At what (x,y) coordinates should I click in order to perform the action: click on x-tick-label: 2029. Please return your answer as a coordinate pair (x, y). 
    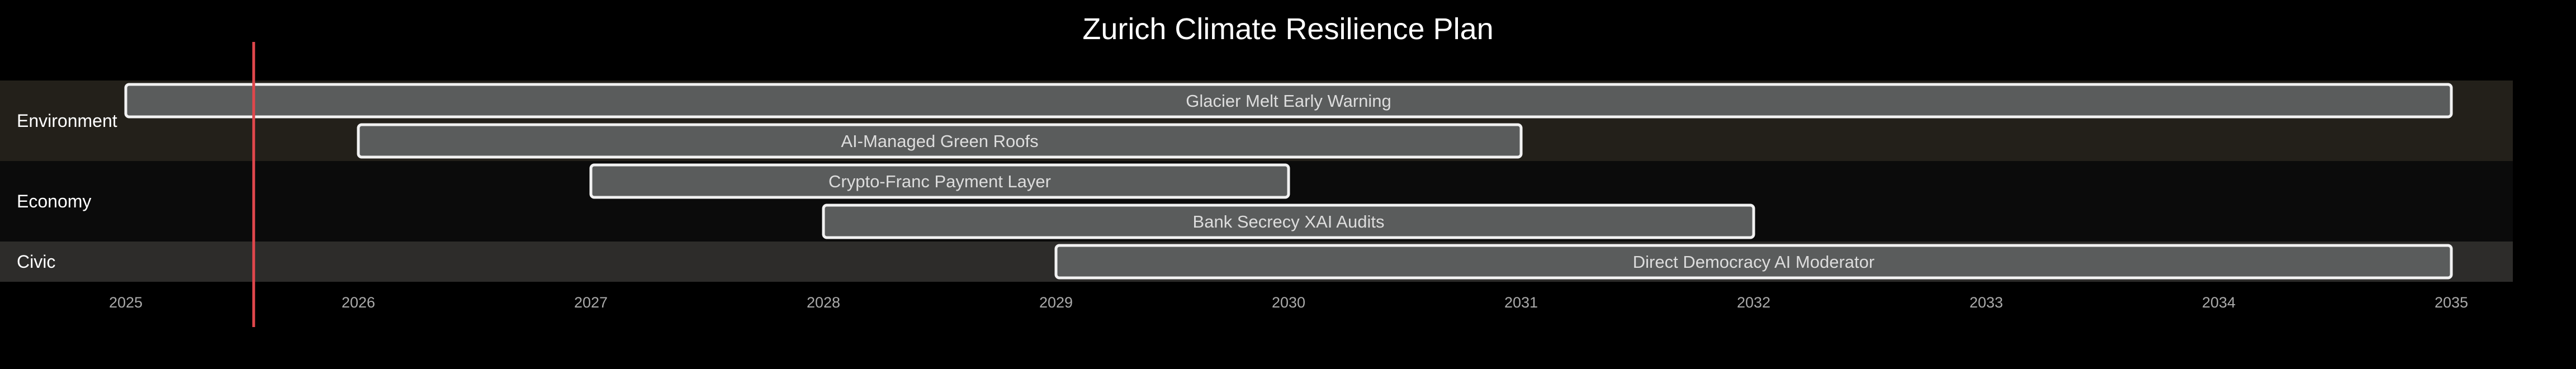
    Looking at the image, I should click on (1056, 302).